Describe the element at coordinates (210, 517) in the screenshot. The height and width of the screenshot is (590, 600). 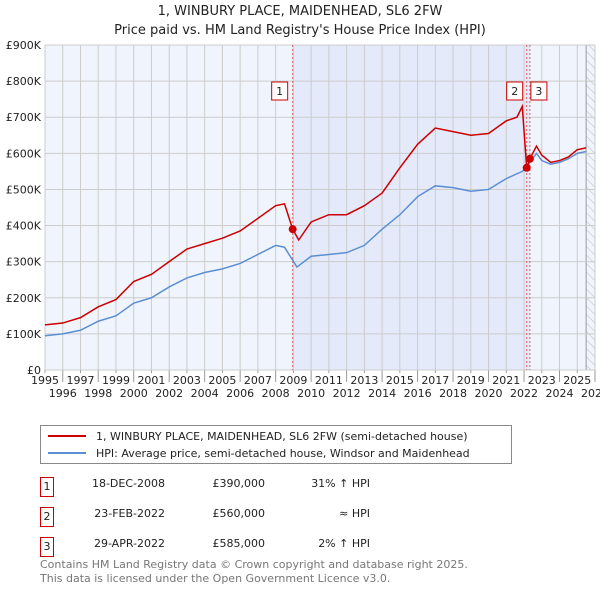
I see `transaction-row: 2 23-FEB-2022 £560,000 ≈ HPI` at that location.